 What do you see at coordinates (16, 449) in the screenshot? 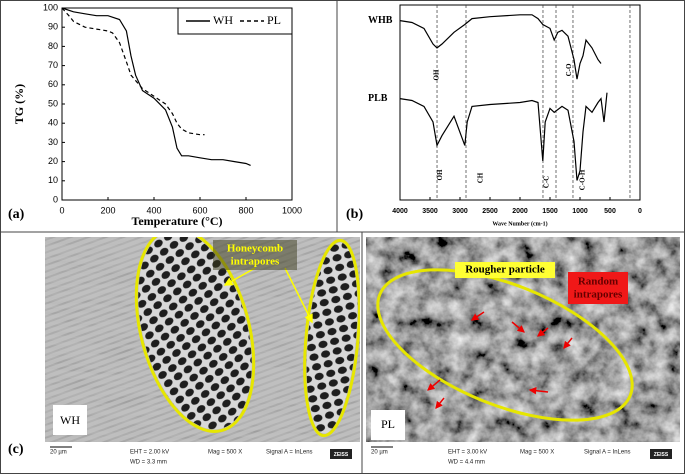
I see `panel-label: (c)` at bounding box center [16, 449].